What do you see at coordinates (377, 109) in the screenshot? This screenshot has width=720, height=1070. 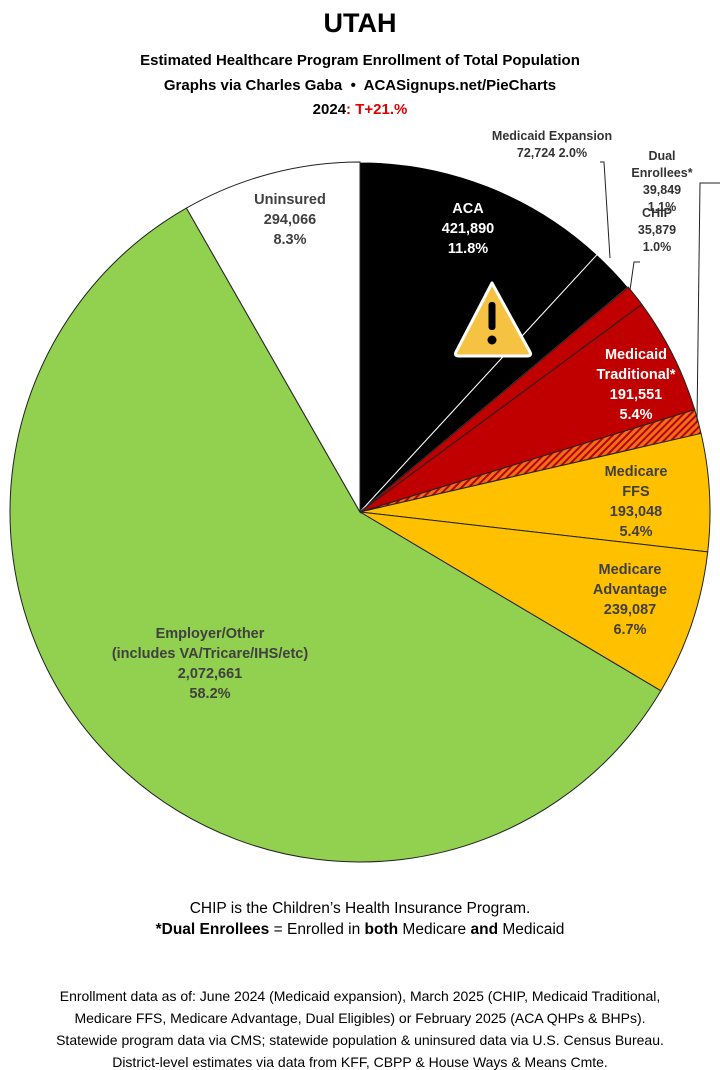 I see `change: : T+21.%` at bounding box center [377, 109].